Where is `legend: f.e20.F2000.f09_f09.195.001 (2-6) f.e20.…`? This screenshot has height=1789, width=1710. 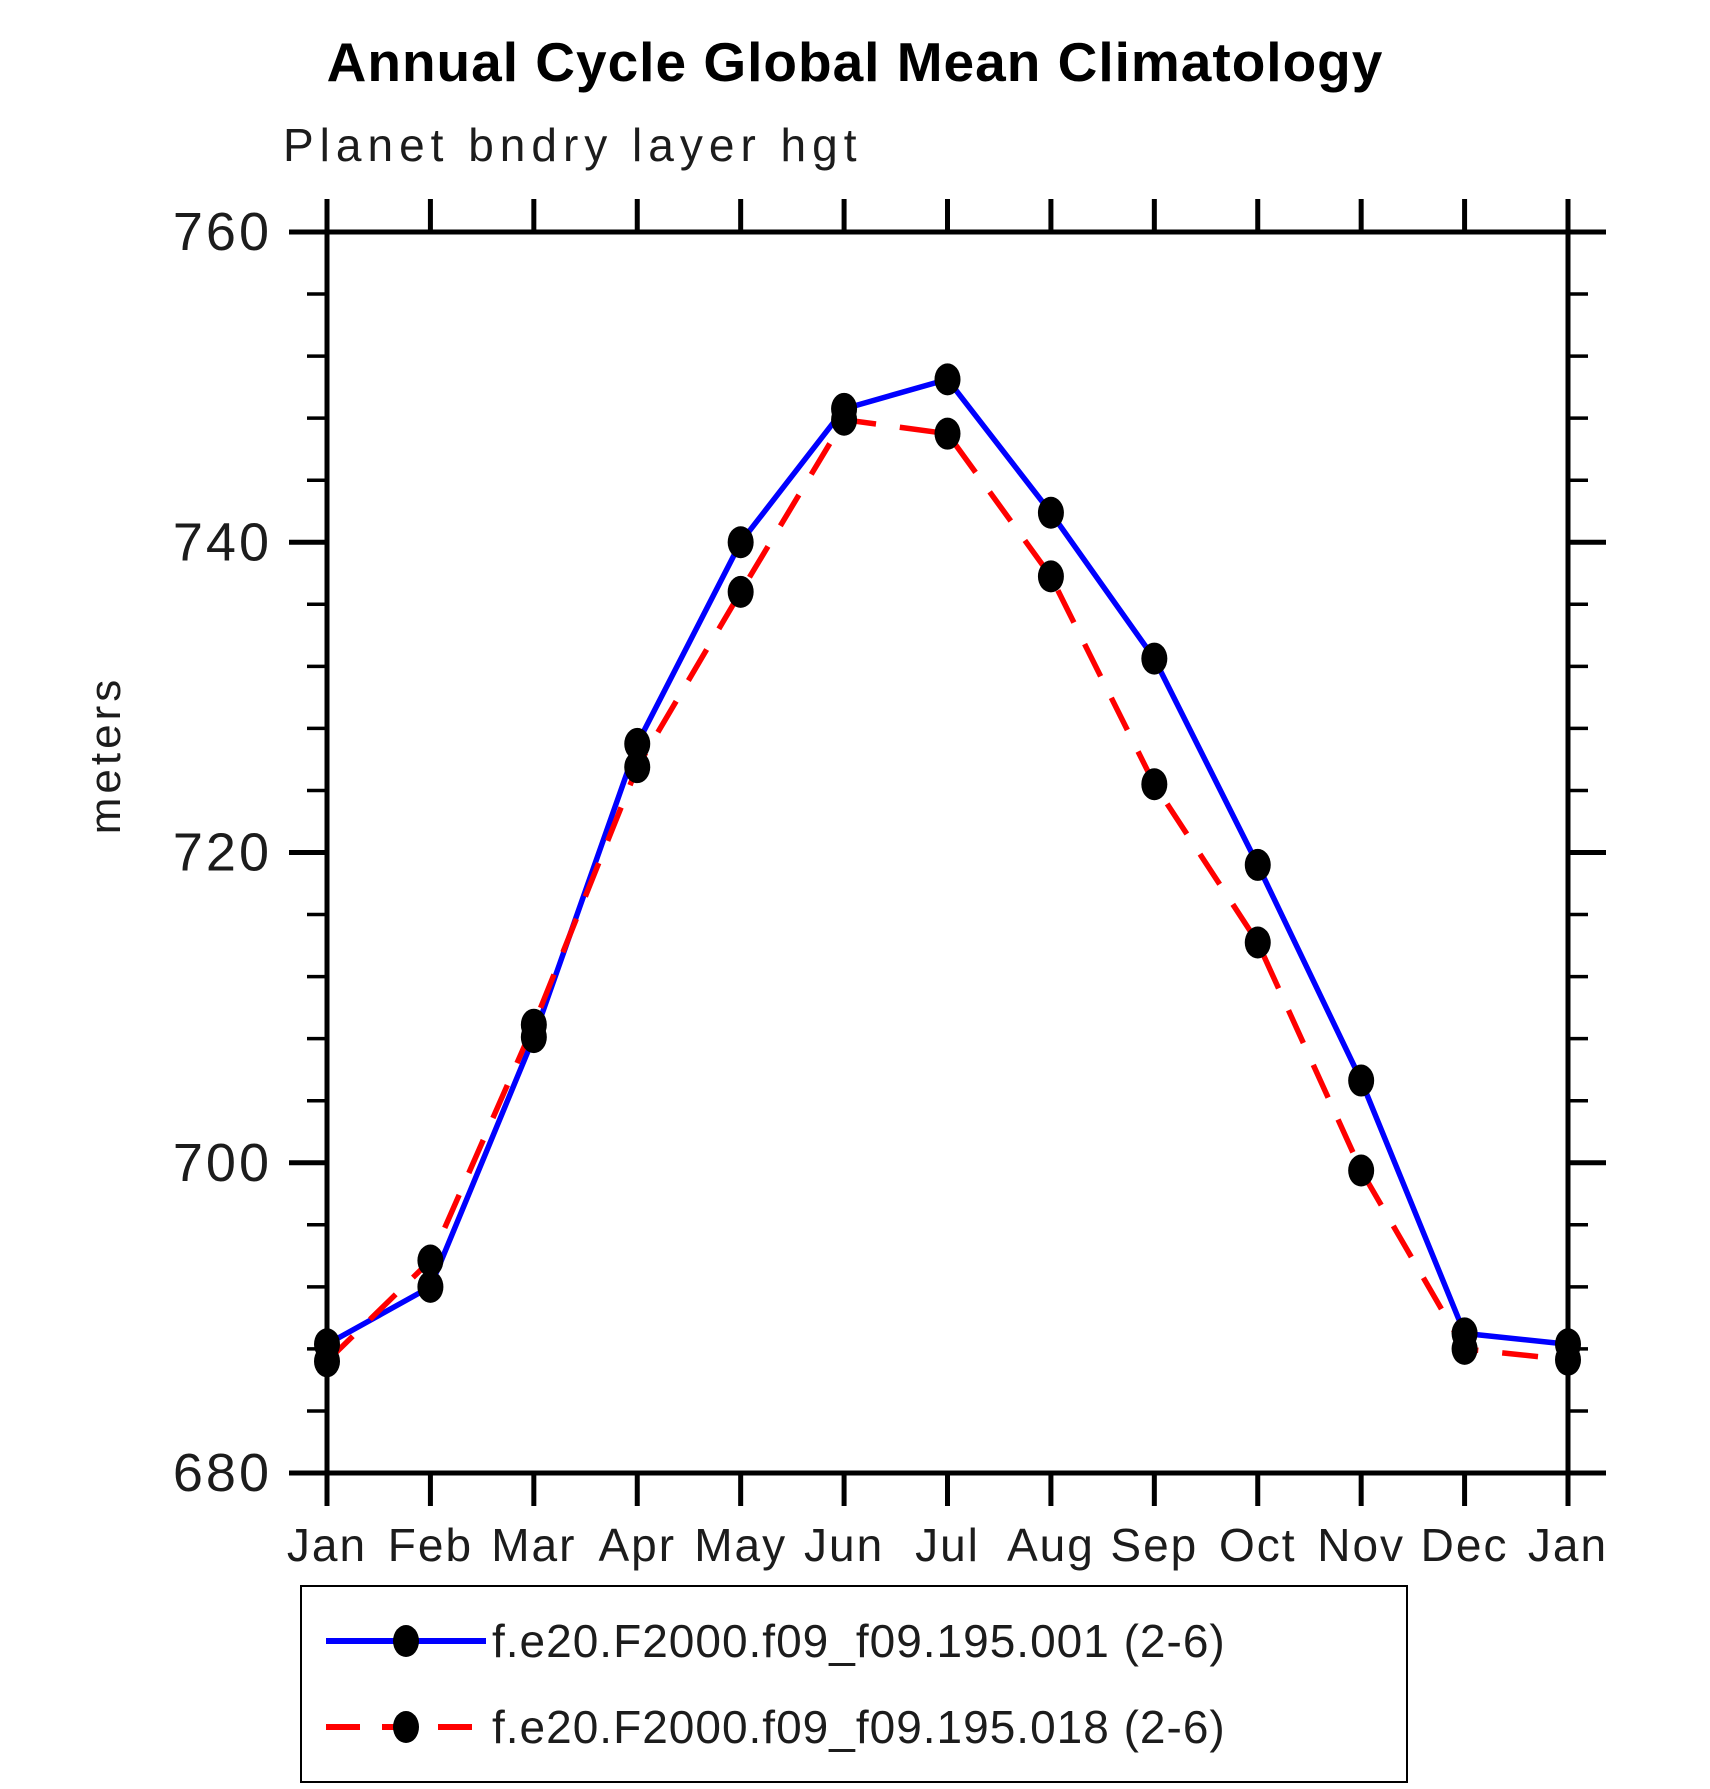
legend: f.e20.F2000.f09_f09.195.001 (2-6) f.e20.… is located at coordinates (854, 1684).